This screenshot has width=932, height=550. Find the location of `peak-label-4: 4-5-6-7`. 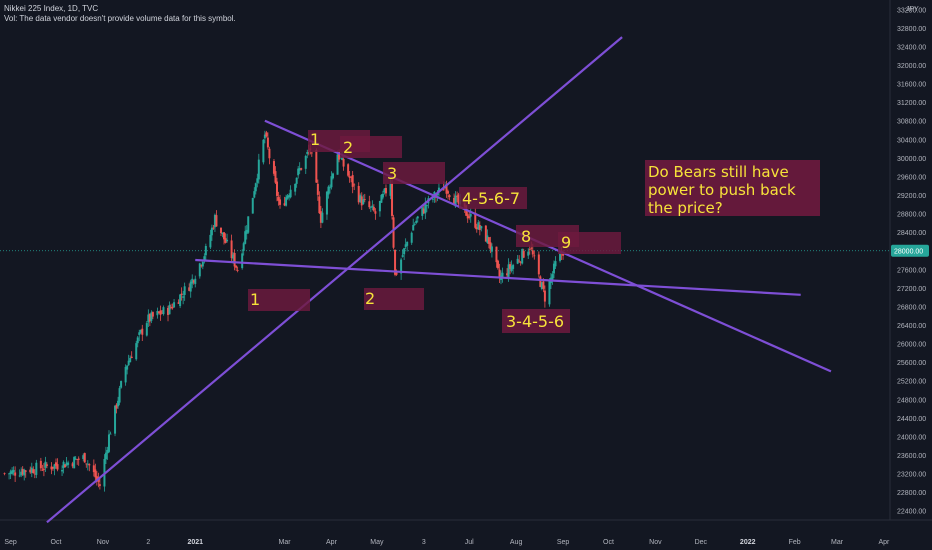

peak-label-4: 4-5-6-7 is located at coordinates (491, 198).